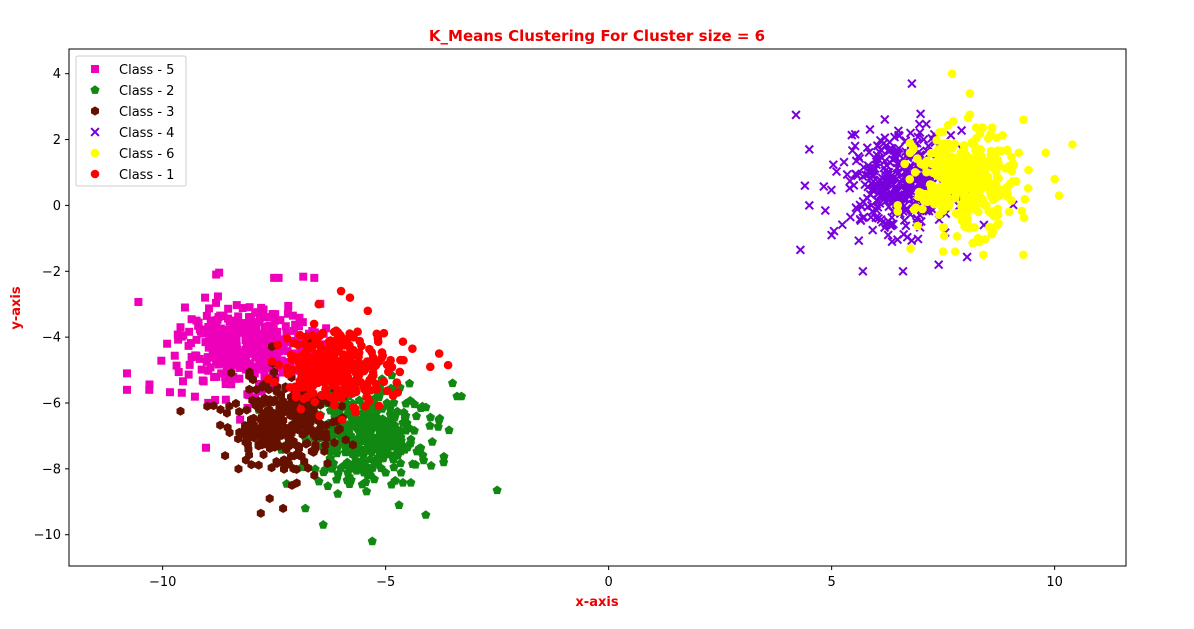  I want to click on x-tick-label: 0, so click(609, 582).